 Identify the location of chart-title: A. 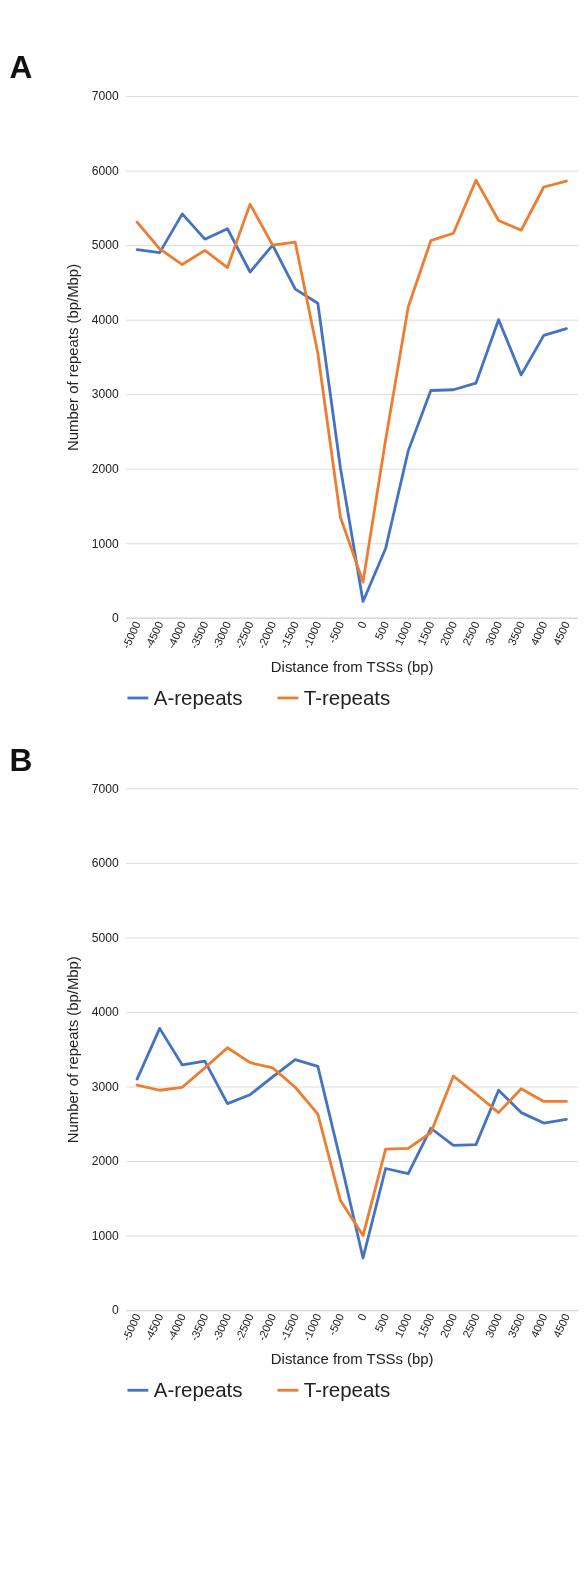
(21, 67).